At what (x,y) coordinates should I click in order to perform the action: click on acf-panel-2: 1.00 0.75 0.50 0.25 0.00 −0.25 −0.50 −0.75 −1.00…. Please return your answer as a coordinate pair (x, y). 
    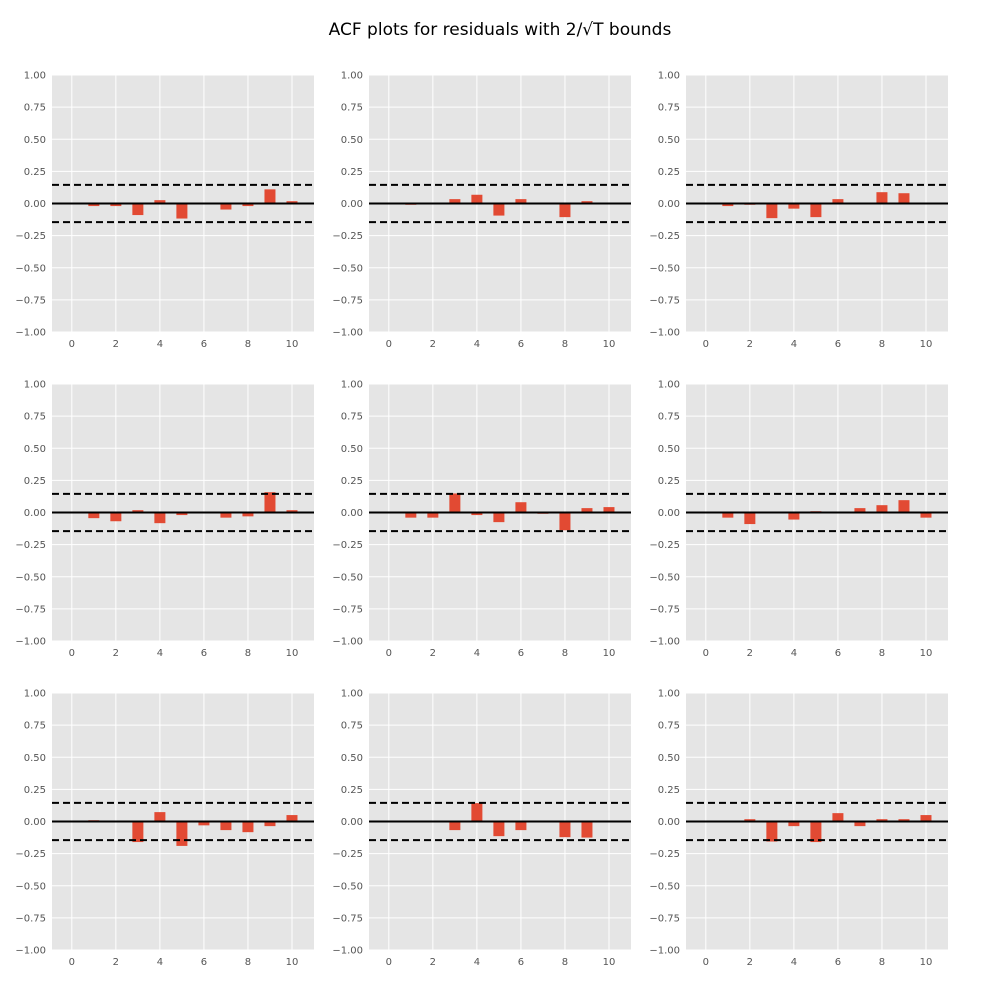
    Looking at the image, I should click on (481, 210).